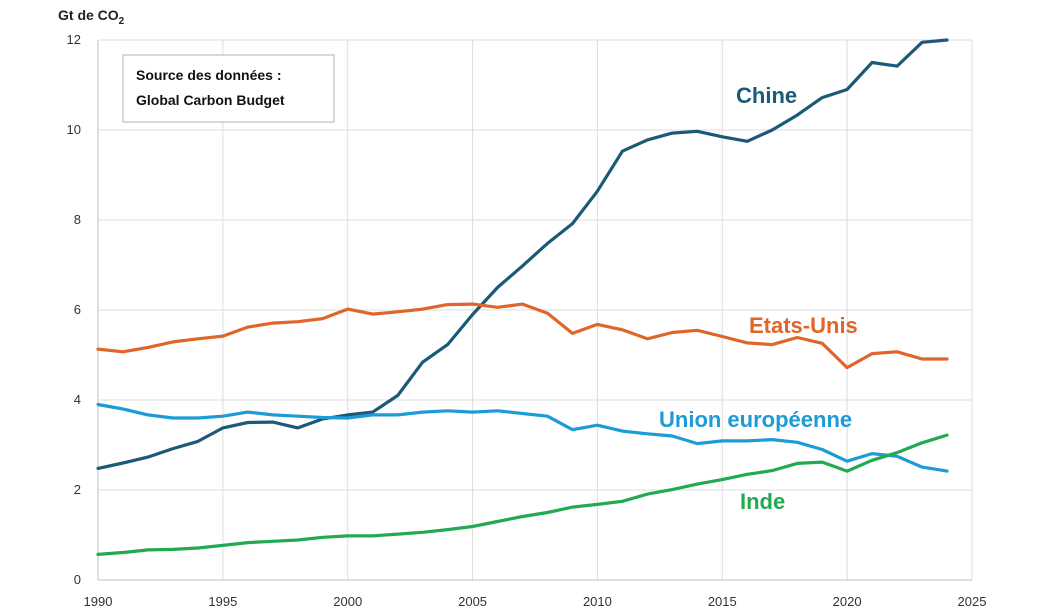 Image resolution: width=1064 pixels, height=615 pixels. Describe the element at coordinates (522, 437) in the screenshot. I see `series-line-union-europeenne` at that location.